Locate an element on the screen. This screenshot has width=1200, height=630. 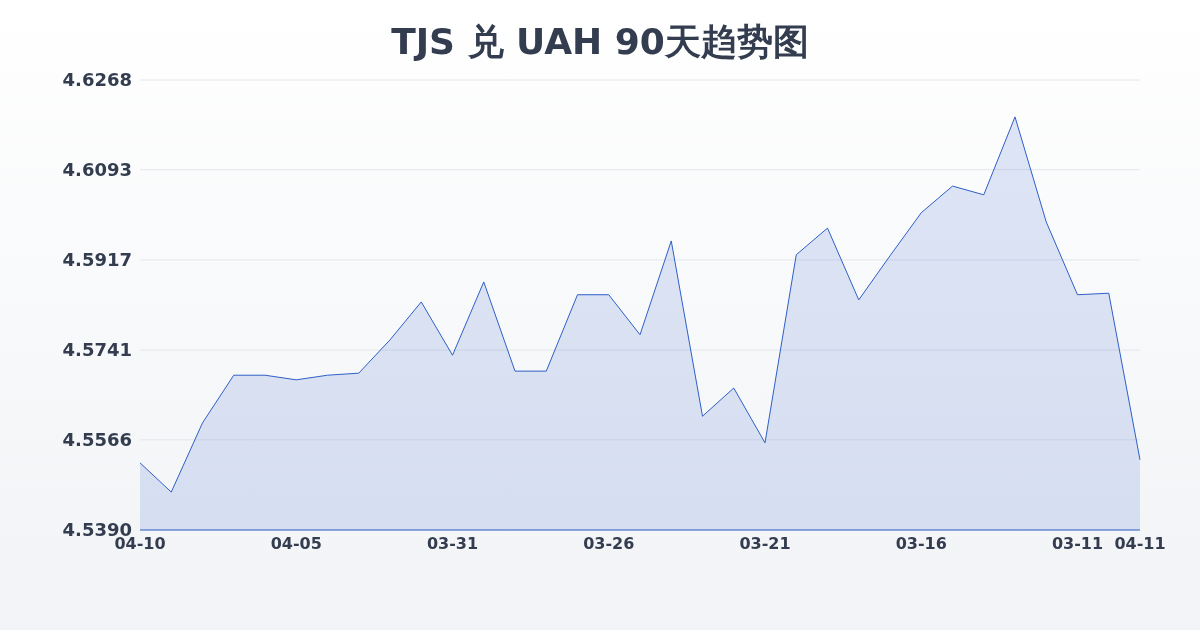
x-tick-label: 04-11 is located at coordinates (1140, 544).